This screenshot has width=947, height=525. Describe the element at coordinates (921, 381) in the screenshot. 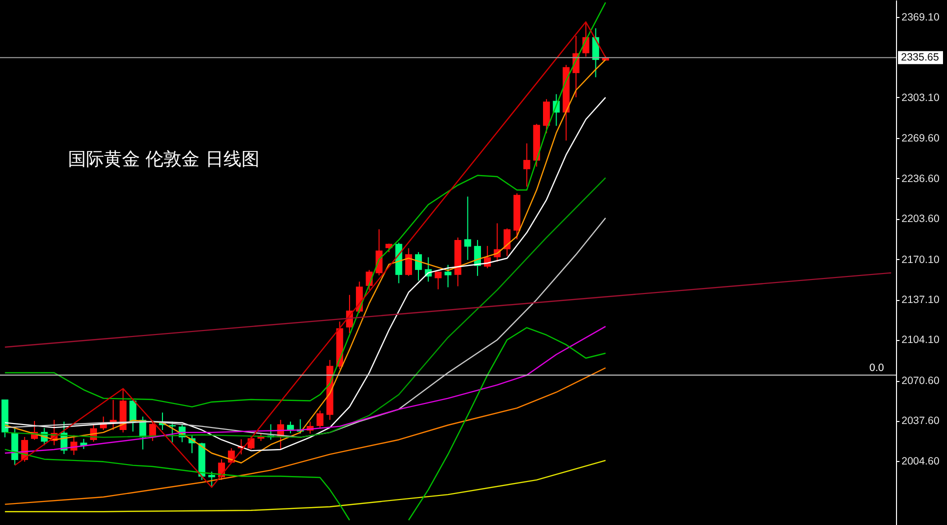

I see `y-tick-label: 2070.60` at that location.